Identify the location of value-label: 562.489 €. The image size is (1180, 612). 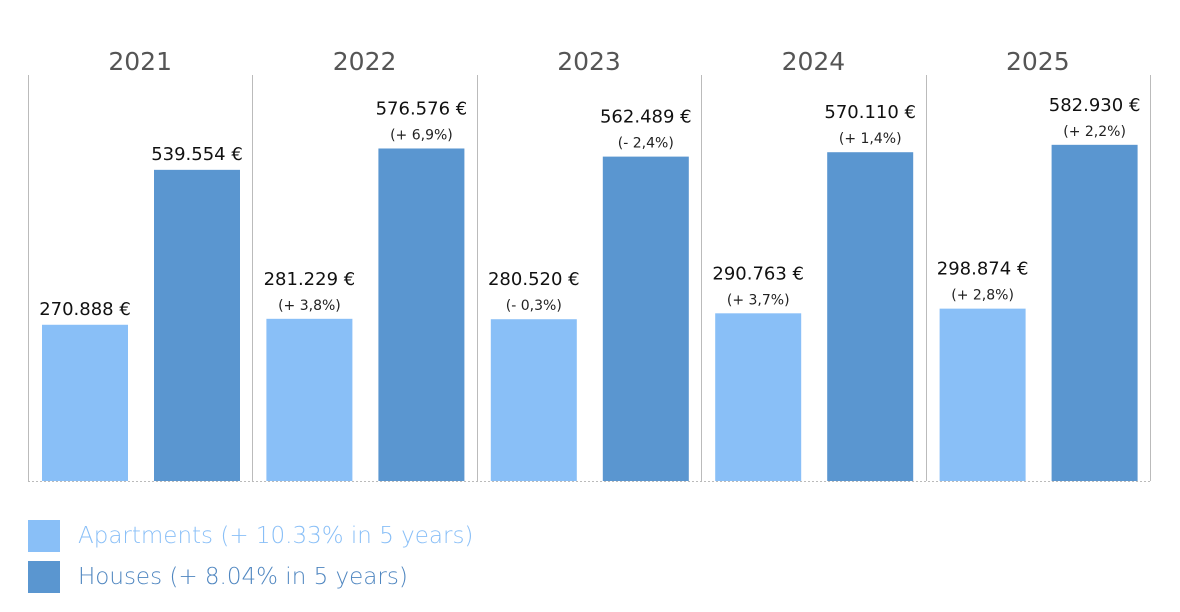
(646, 117).